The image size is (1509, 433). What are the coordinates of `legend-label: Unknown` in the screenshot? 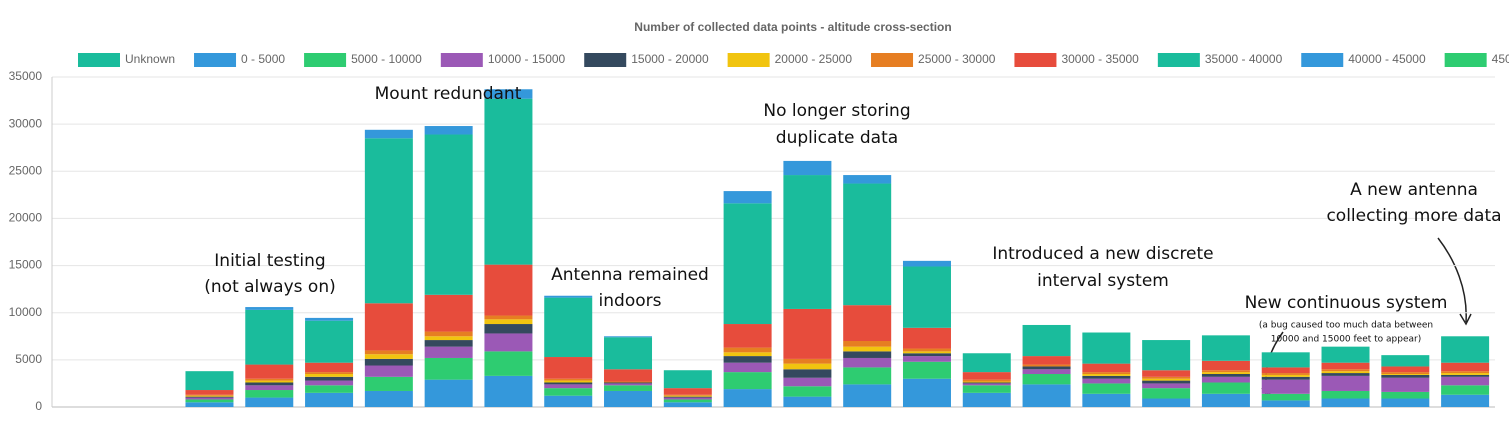 It's located at (150, 59).